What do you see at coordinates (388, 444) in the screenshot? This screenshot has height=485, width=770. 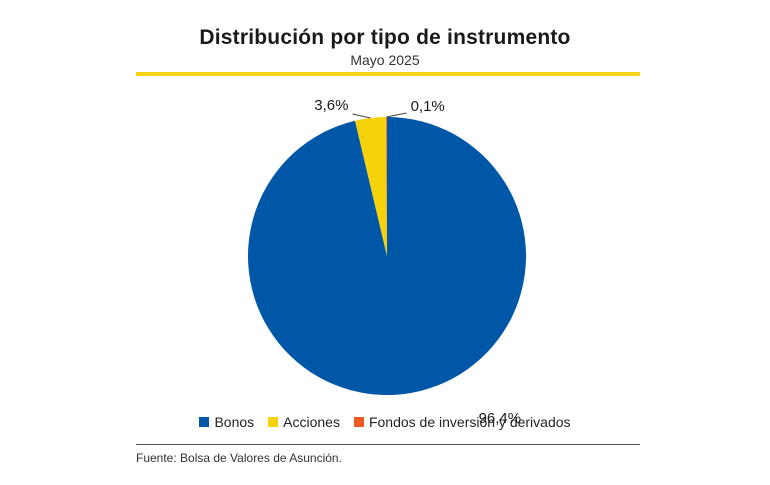 I see `footer-divider` at bounding box center [388, 444].